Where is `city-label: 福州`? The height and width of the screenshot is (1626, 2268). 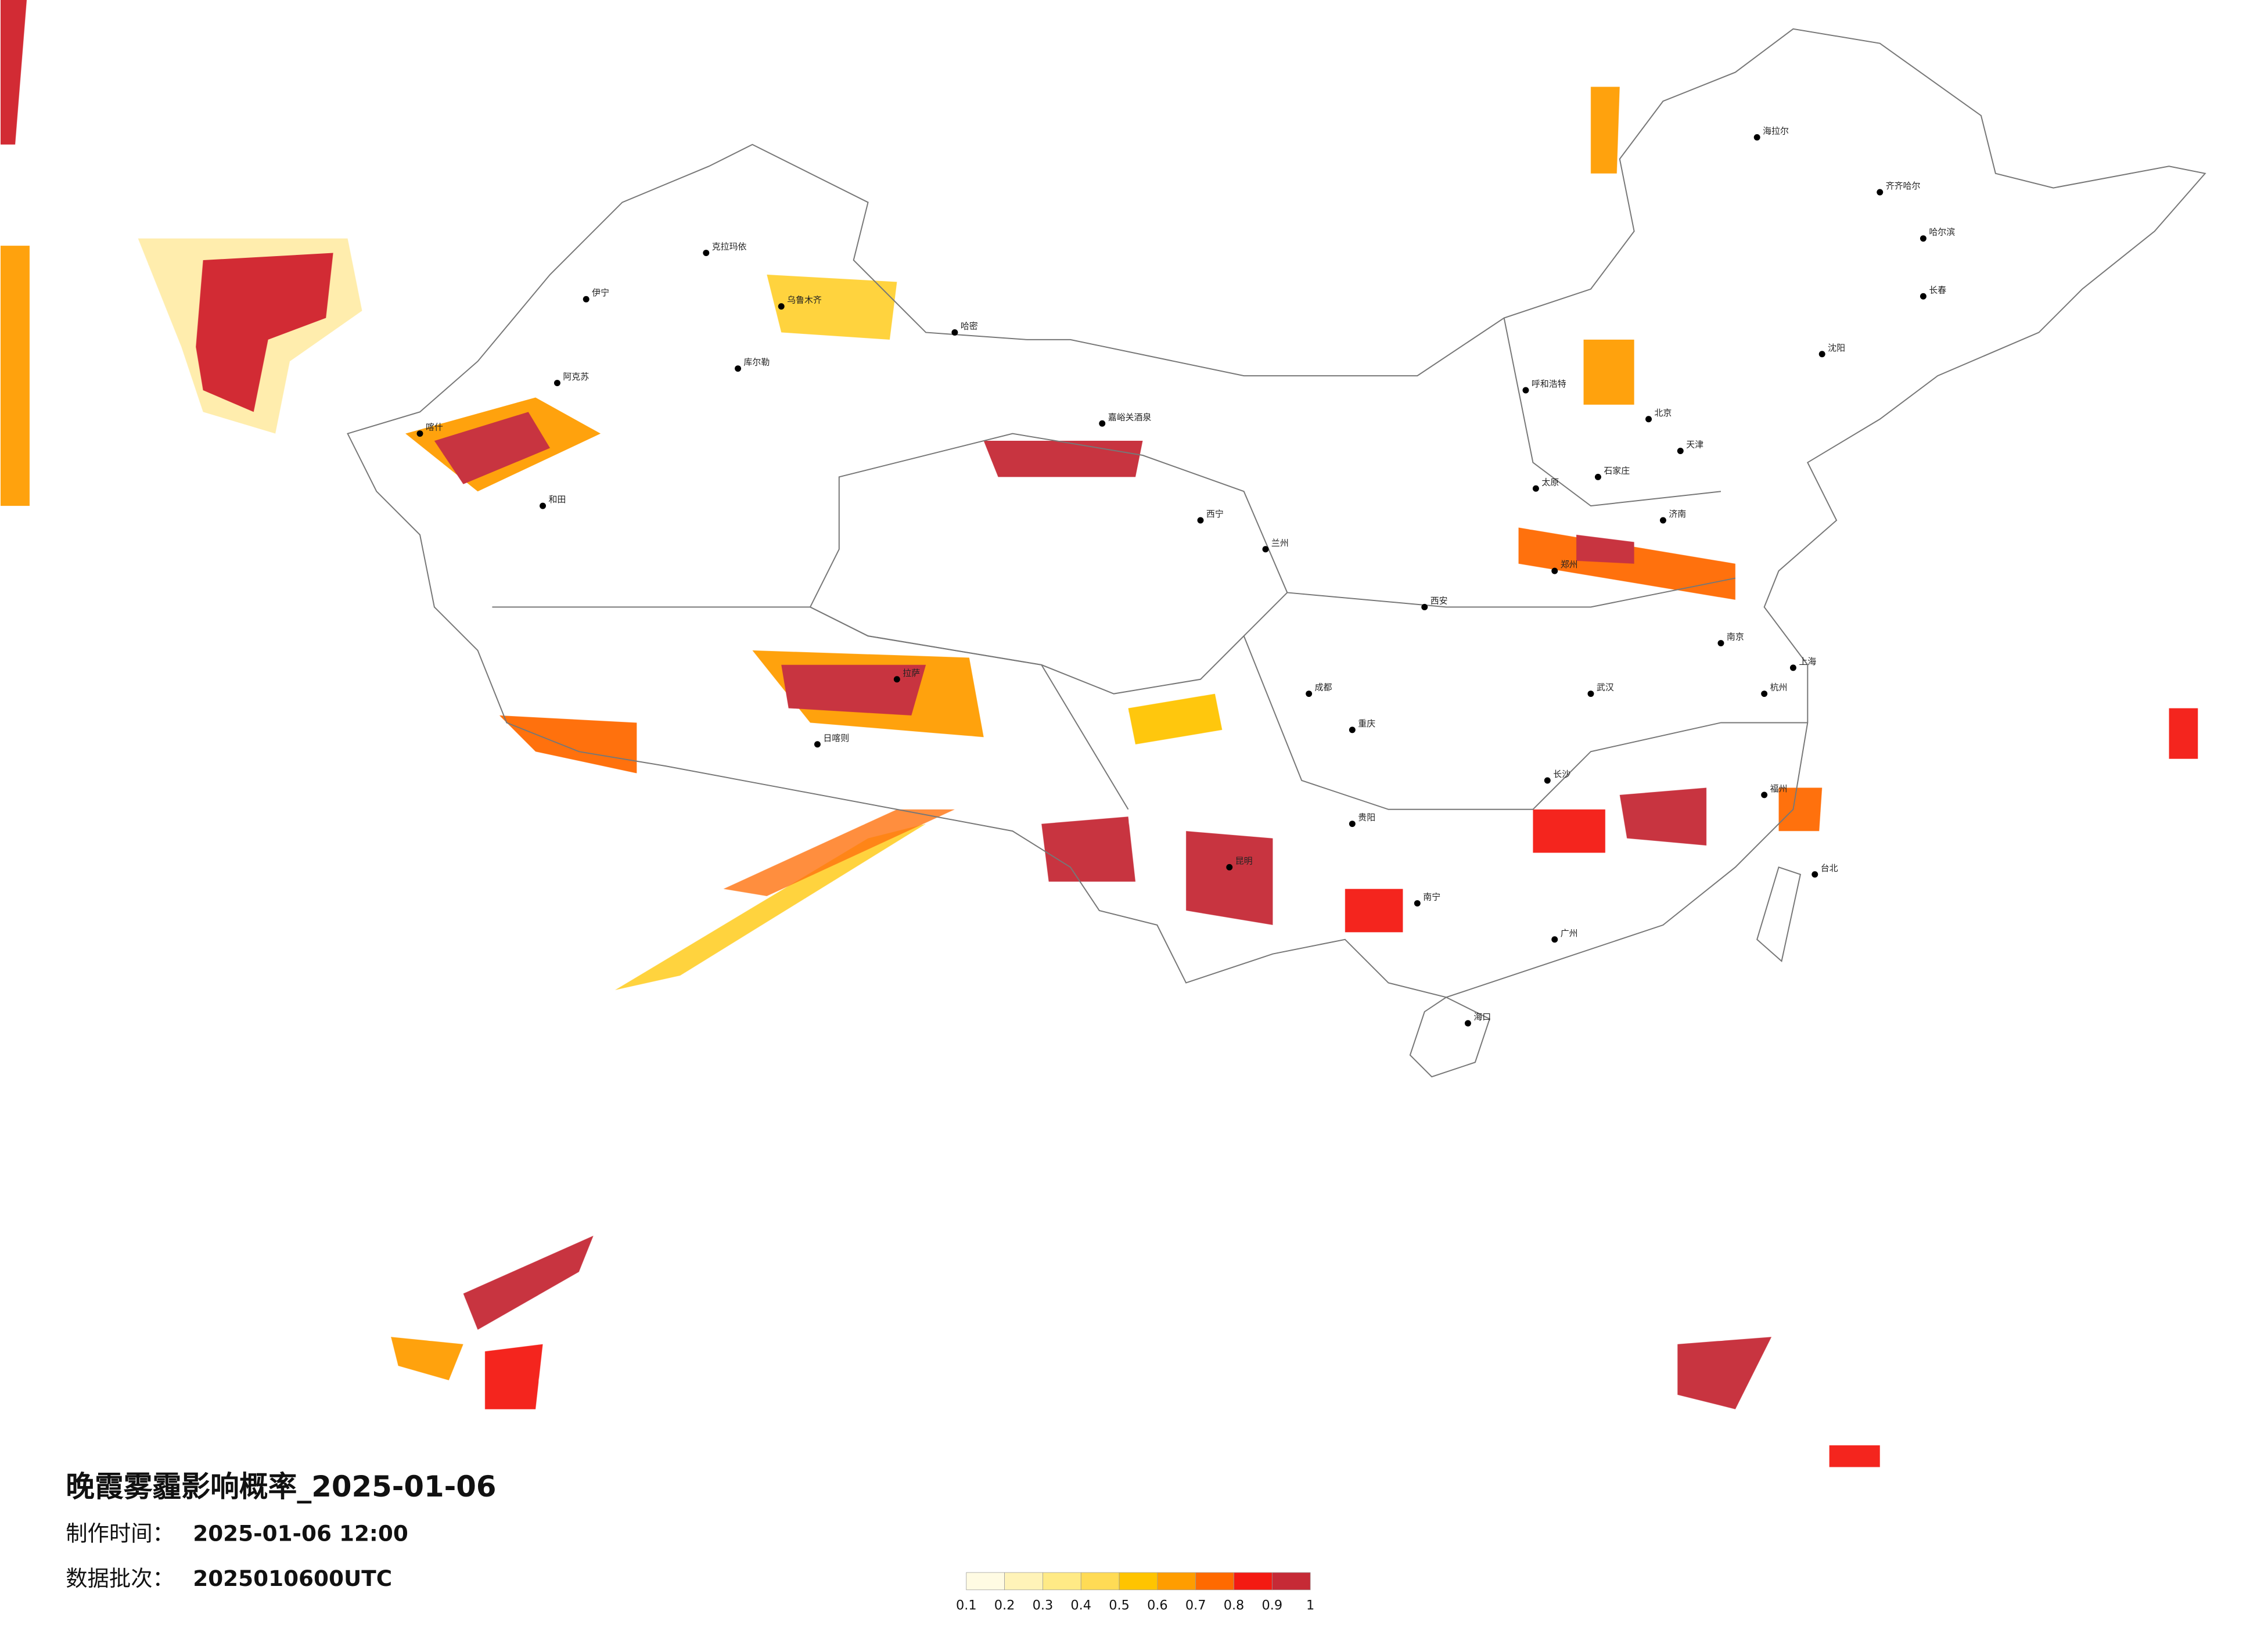
city-label: 福州 is located at coordinates (1779, 789).